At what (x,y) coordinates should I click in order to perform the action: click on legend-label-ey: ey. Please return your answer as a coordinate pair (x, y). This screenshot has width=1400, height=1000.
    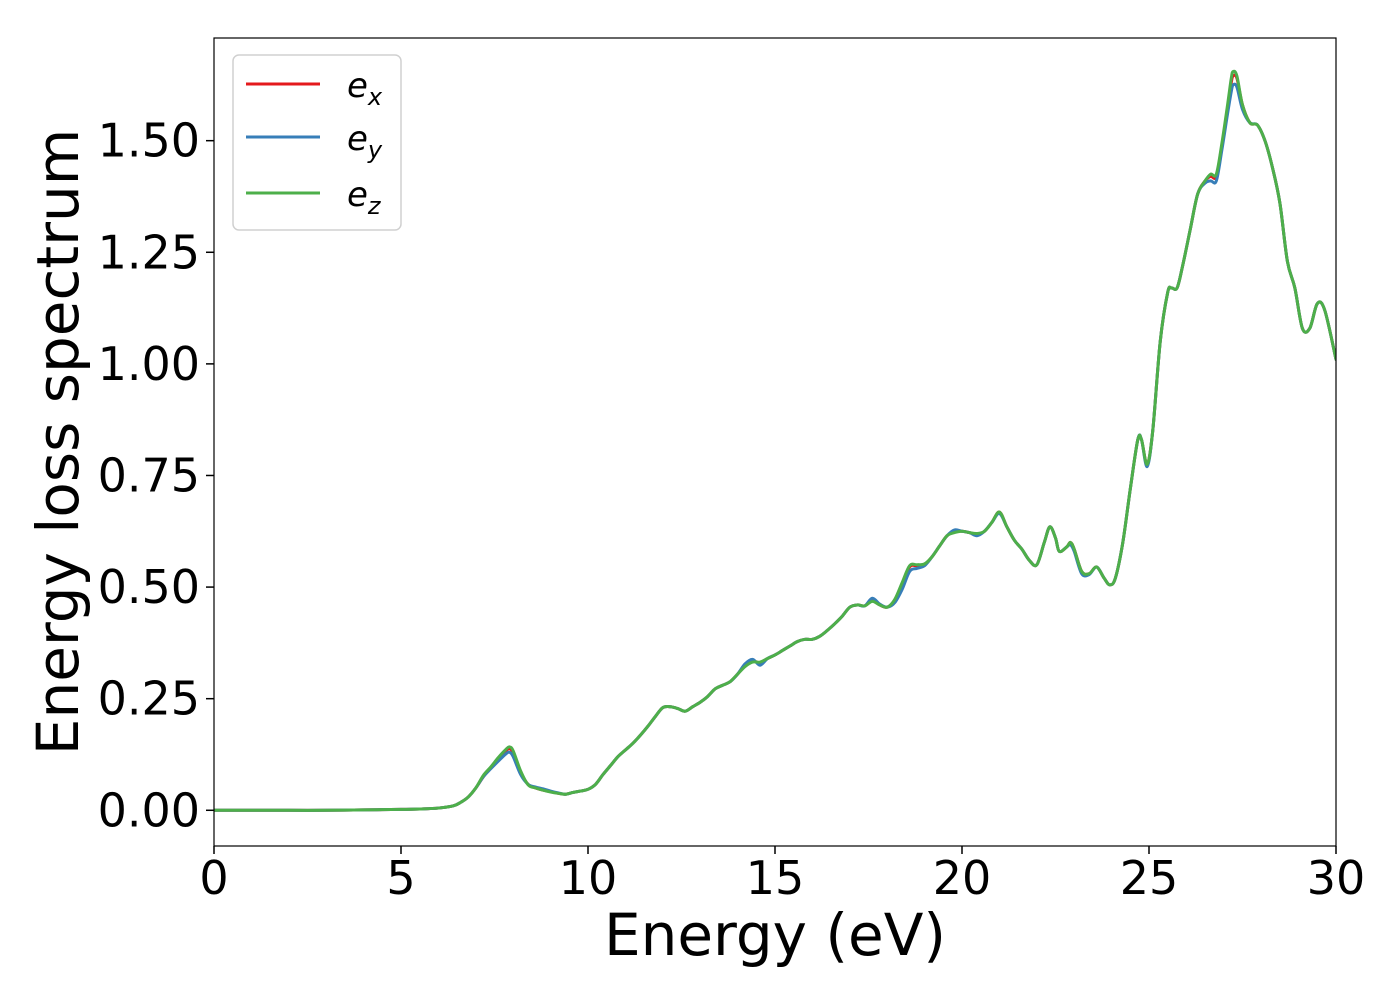
    Looking at the image, I should click on (365, 141).